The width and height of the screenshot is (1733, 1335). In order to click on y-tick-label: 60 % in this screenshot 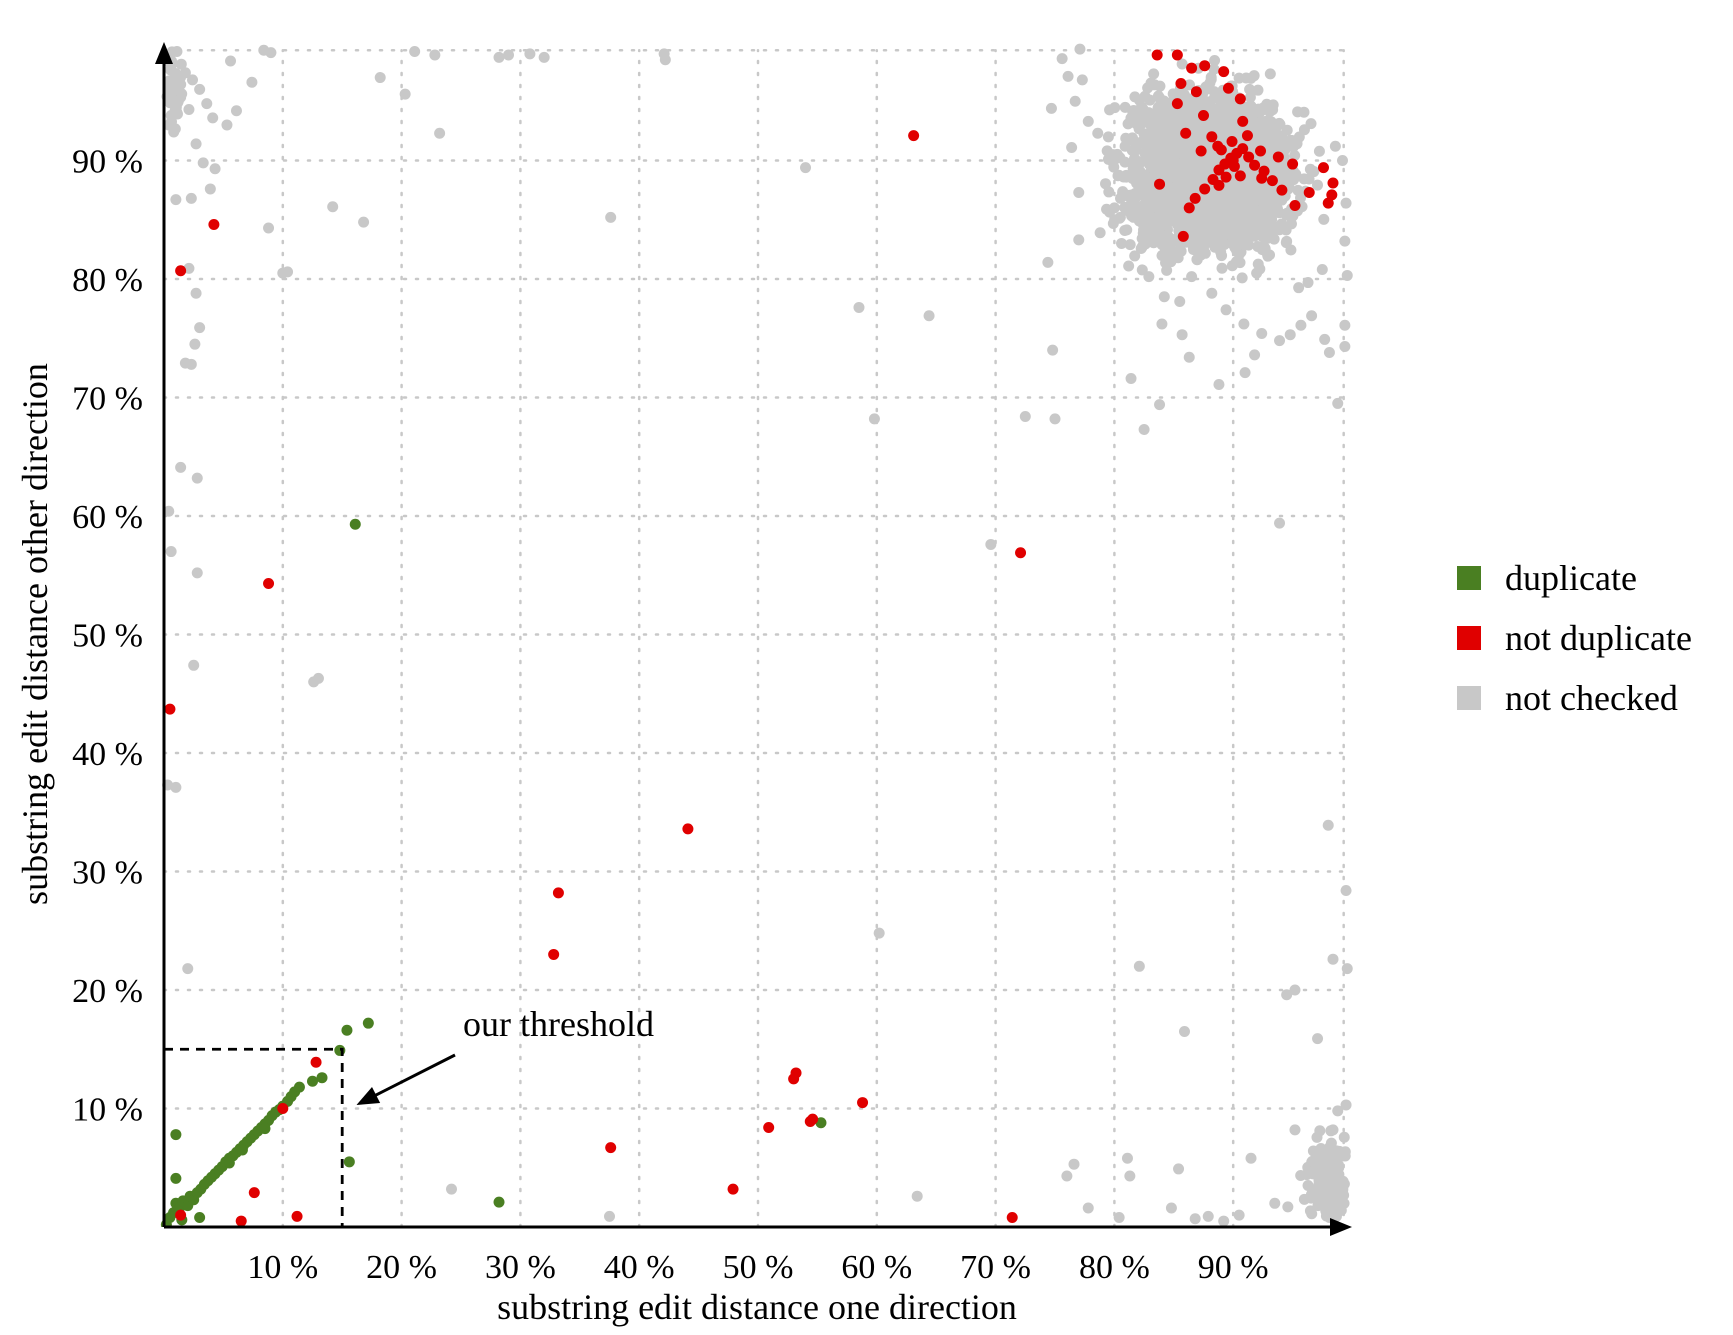, I will do `click(107, 517)`.